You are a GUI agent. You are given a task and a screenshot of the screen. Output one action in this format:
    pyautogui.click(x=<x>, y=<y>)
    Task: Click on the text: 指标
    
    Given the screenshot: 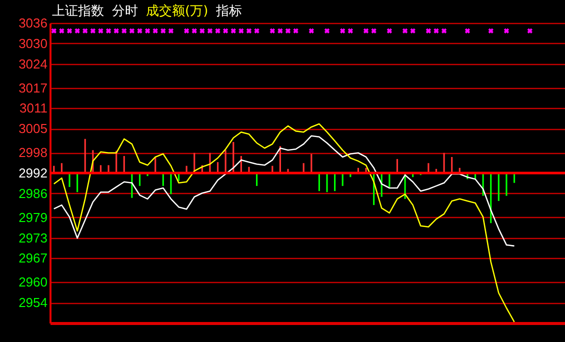 What is the action you would take?
    pyautogui.click(x=229, y=11)
    